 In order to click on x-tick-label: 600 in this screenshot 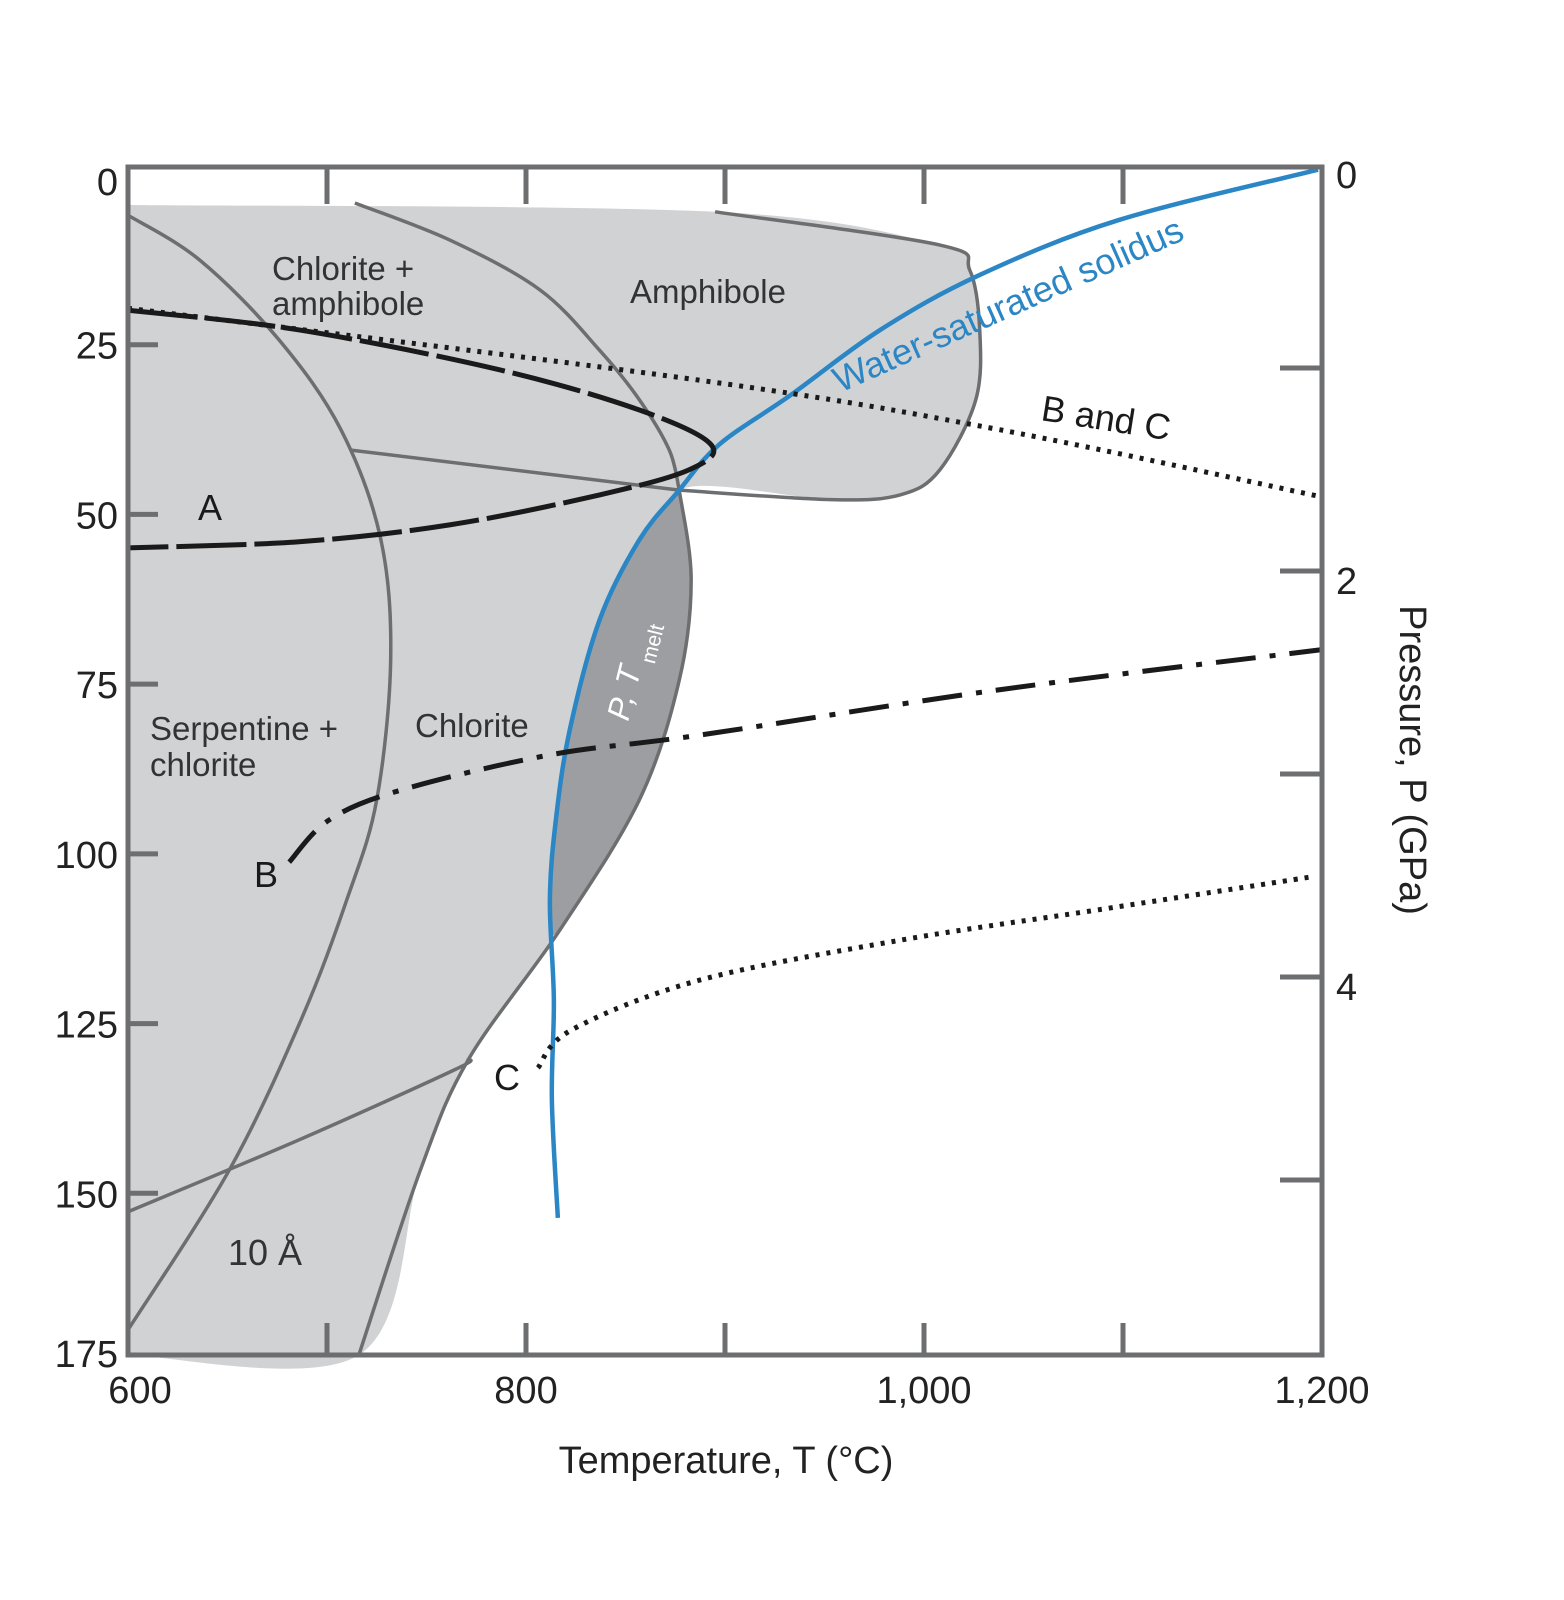, I will do `click(139, 1391)`.